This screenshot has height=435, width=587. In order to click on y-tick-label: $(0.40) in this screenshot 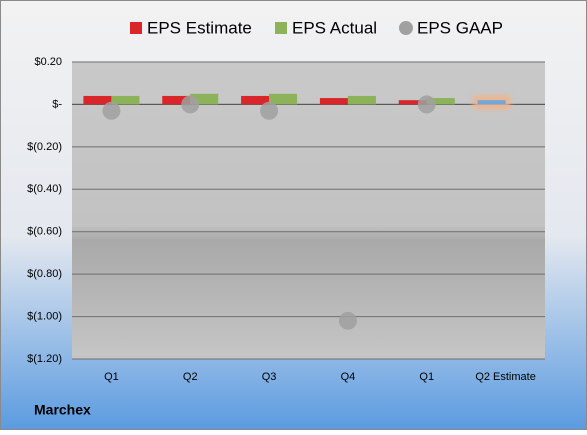, I will do `click(44, 189)`.